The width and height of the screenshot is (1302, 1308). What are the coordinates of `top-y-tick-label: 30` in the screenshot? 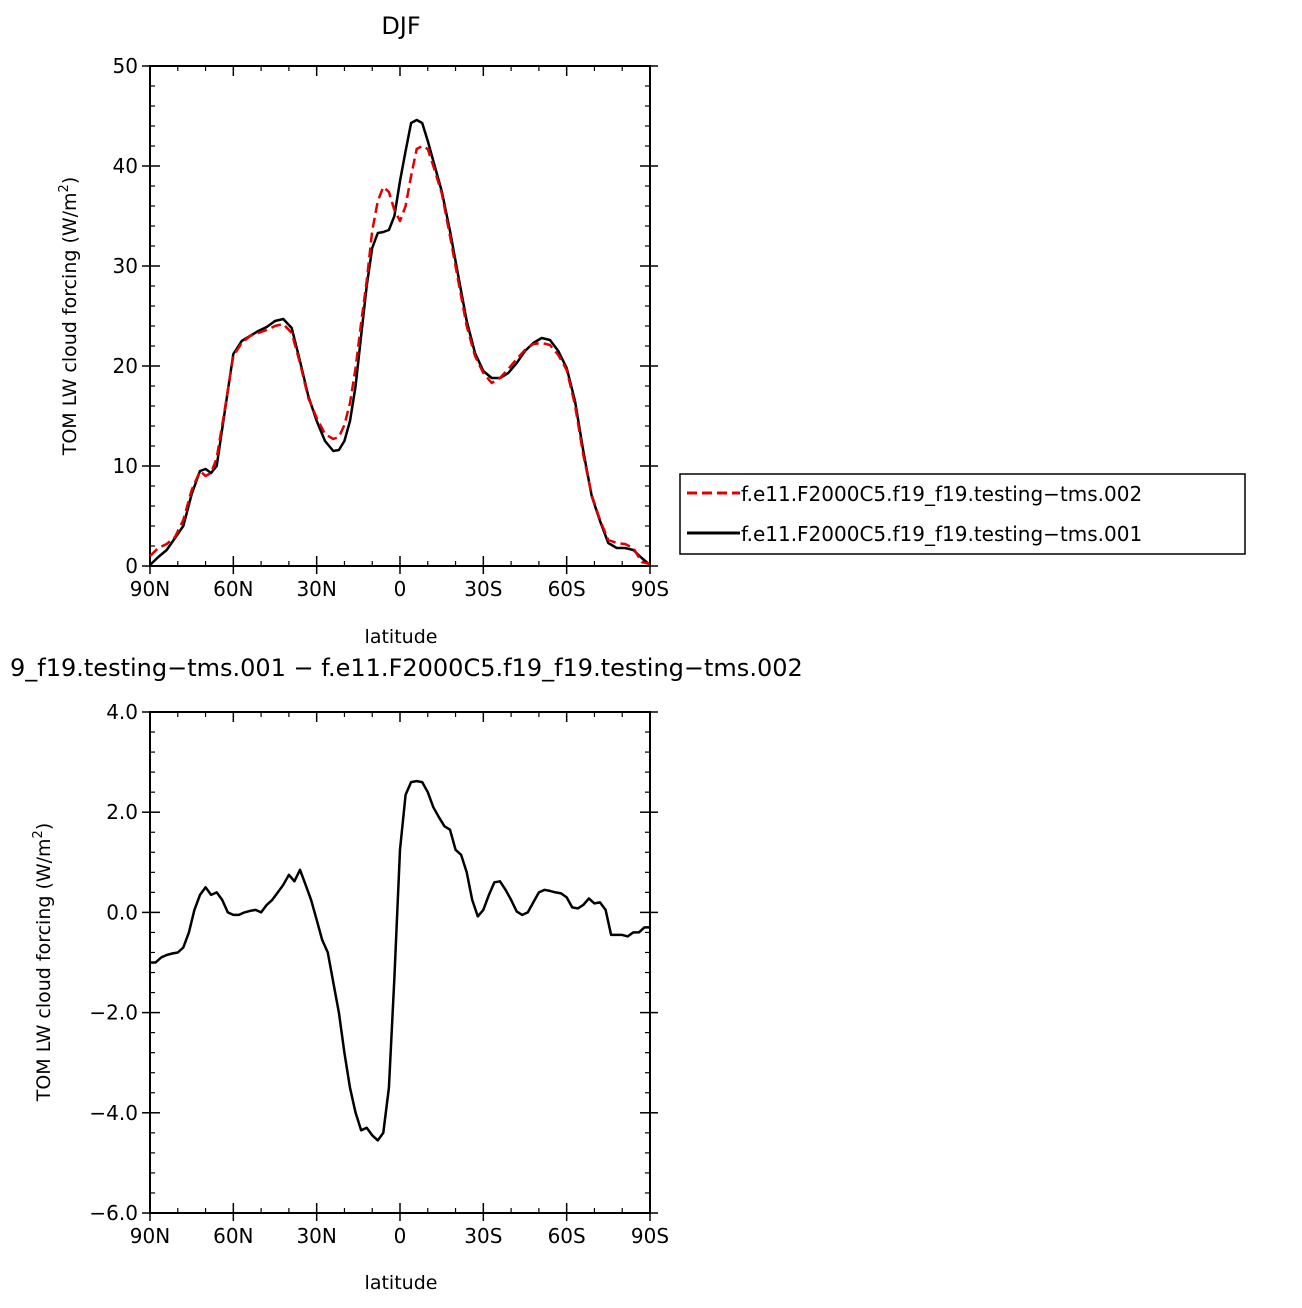 It's located at (125, 266).